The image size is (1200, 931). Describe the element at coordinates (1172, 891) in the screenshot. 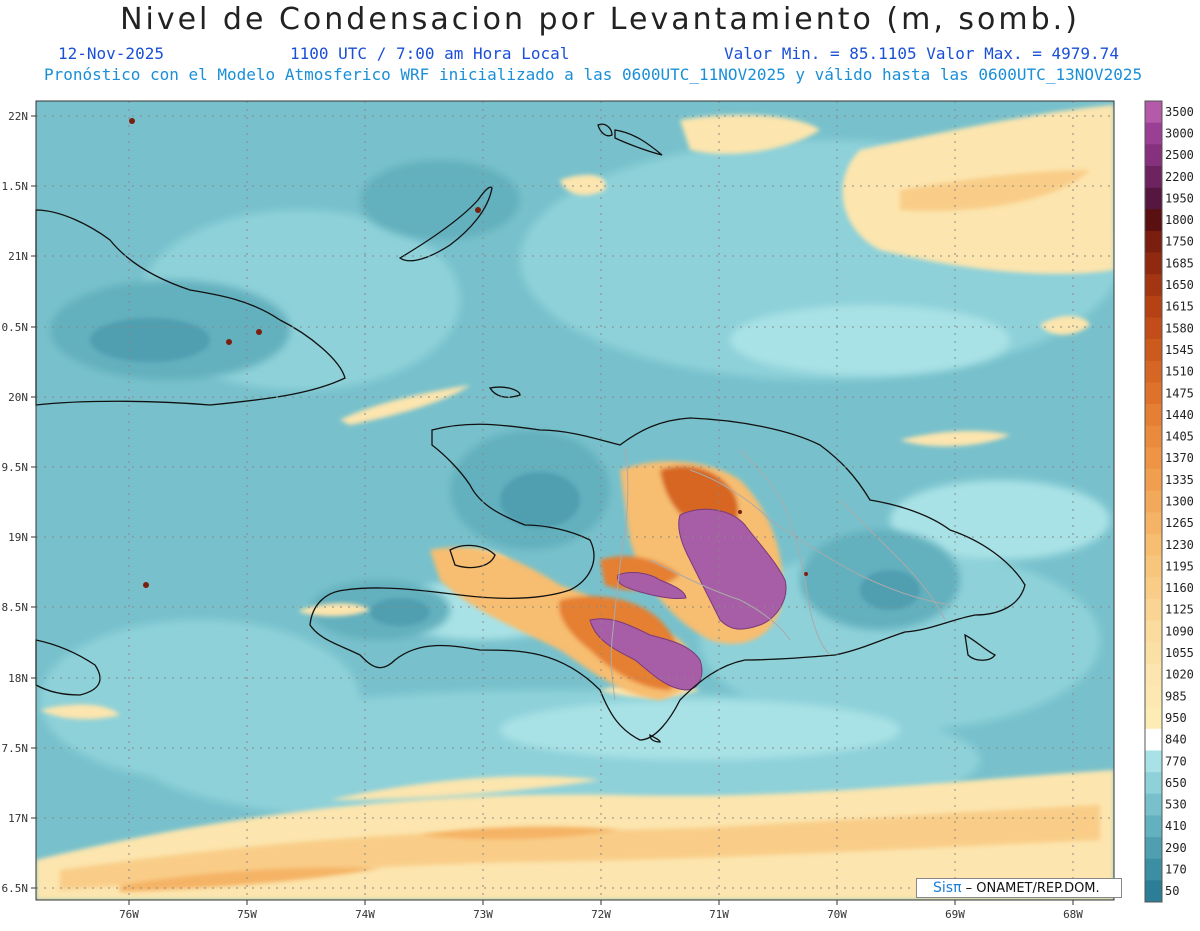

I see `colorbar-label: 50` at that location.